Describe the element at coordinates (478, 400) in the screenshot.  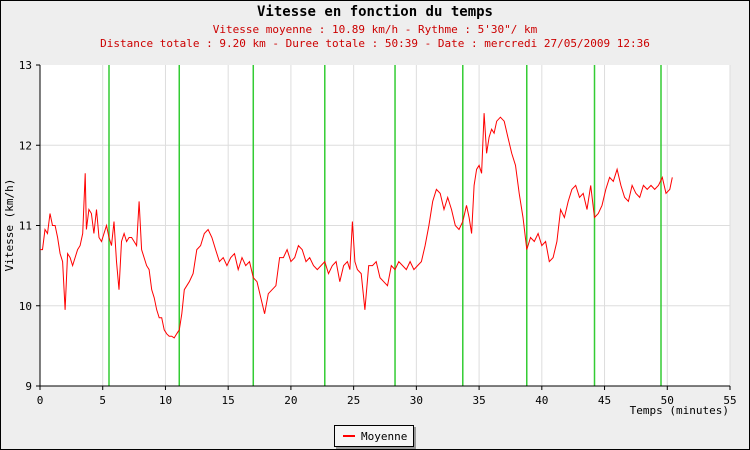
I see `x-tick-label: 35` at that location.